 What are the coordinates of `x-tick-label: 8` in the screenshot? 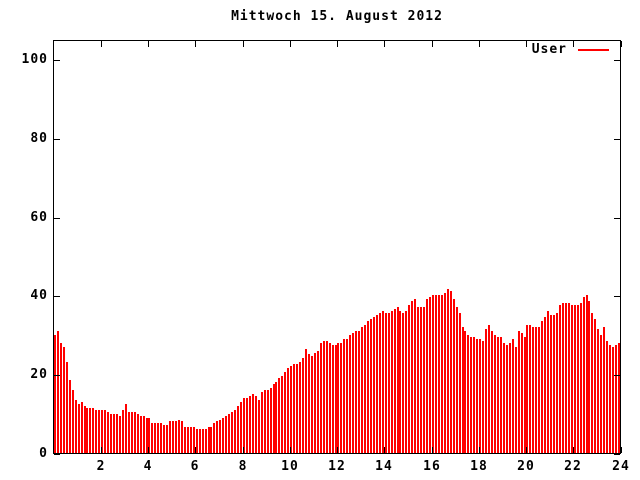 It's located at (243, 466).